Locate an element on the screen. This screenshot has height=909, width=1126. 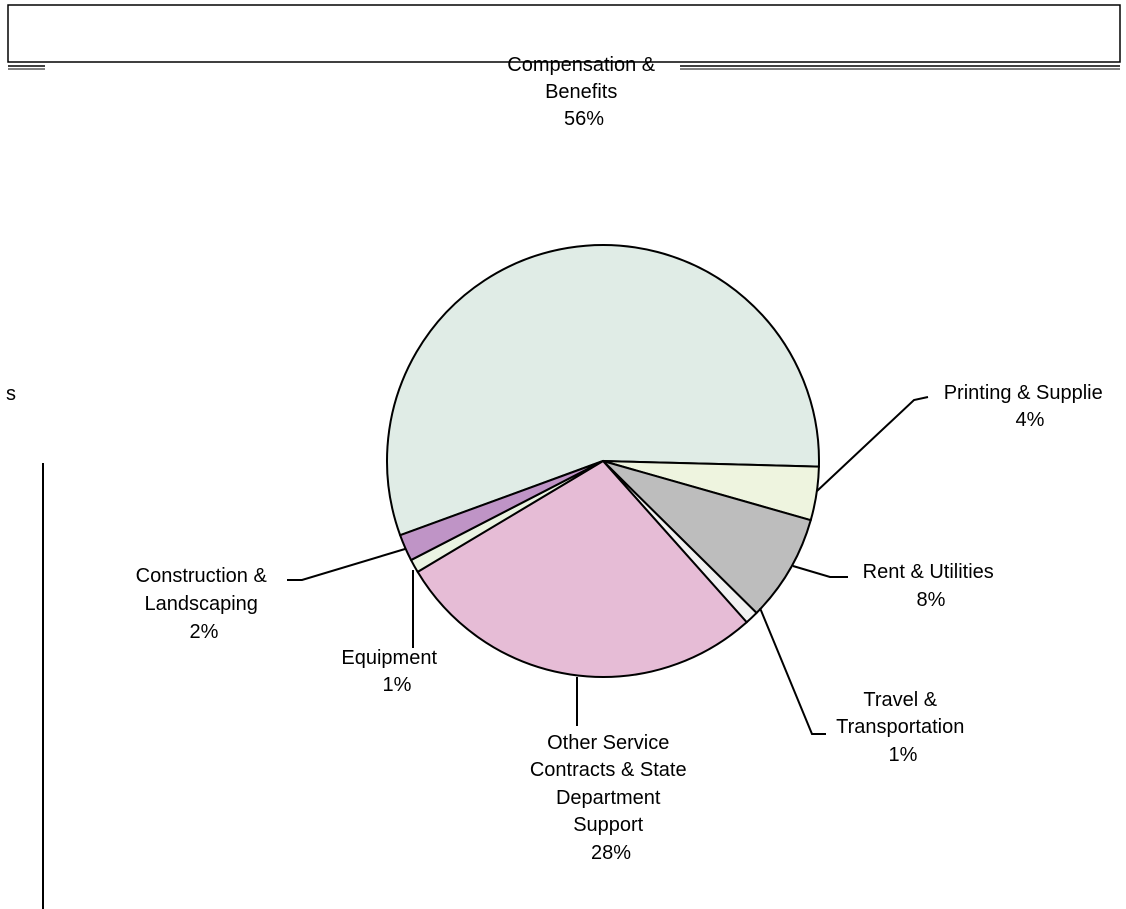
label-rent-utilities: Rent & Utilities 8% is located at coordinates (931, 586).